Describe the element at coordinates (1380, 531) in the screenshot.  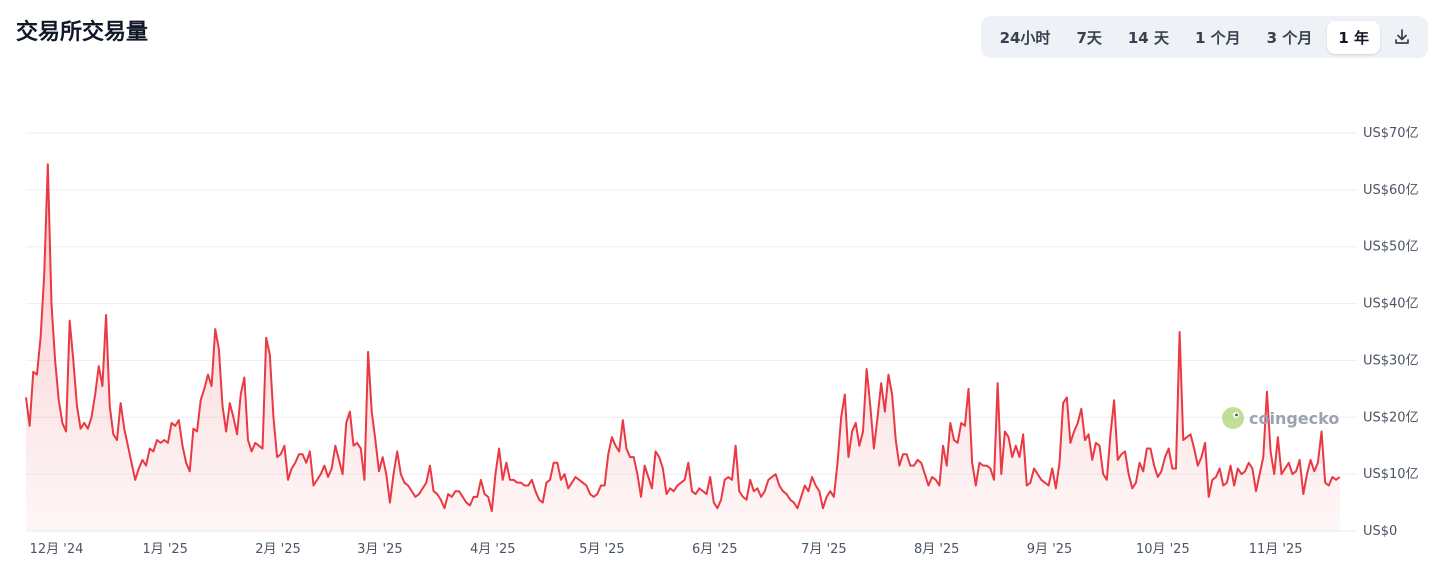
I see `y-tick-label: US$0` at that location.